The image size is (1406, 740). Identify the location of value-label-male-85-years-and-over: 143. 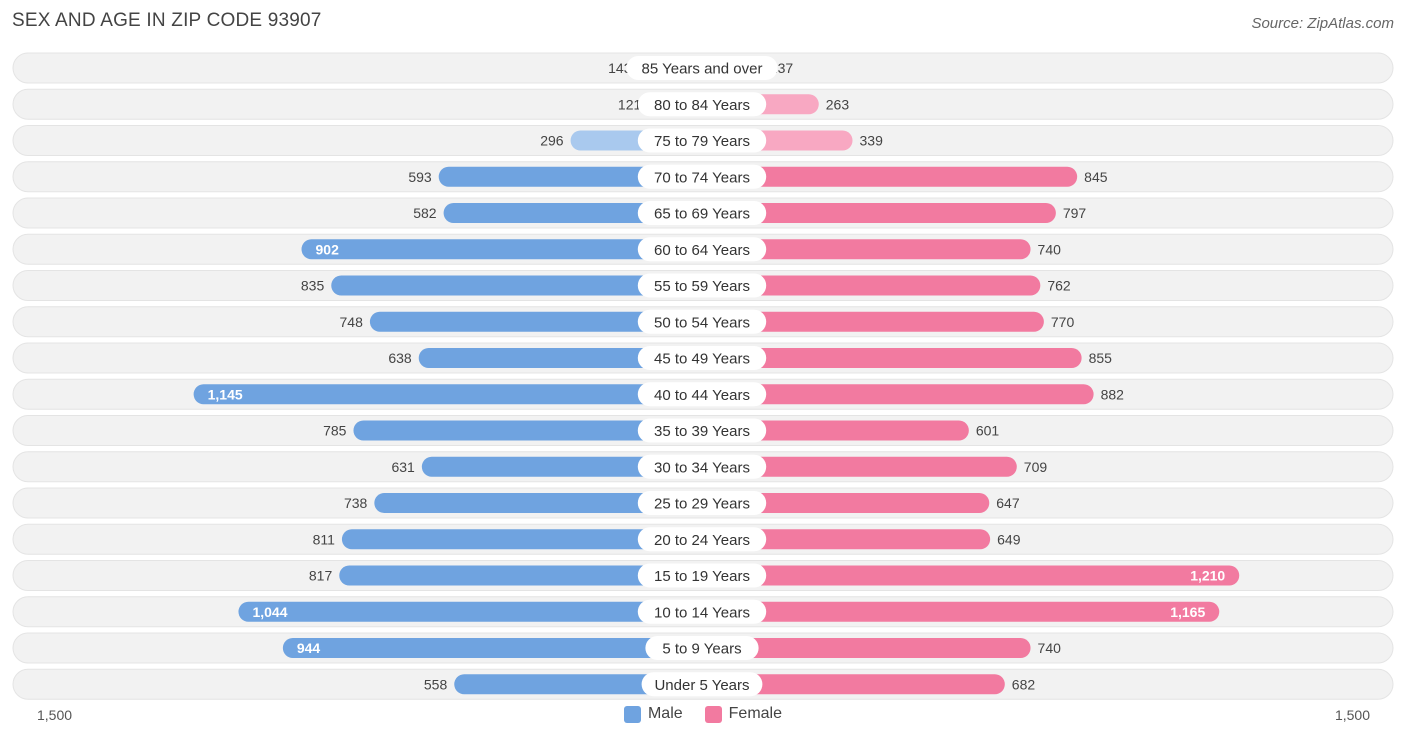
(620, 68).